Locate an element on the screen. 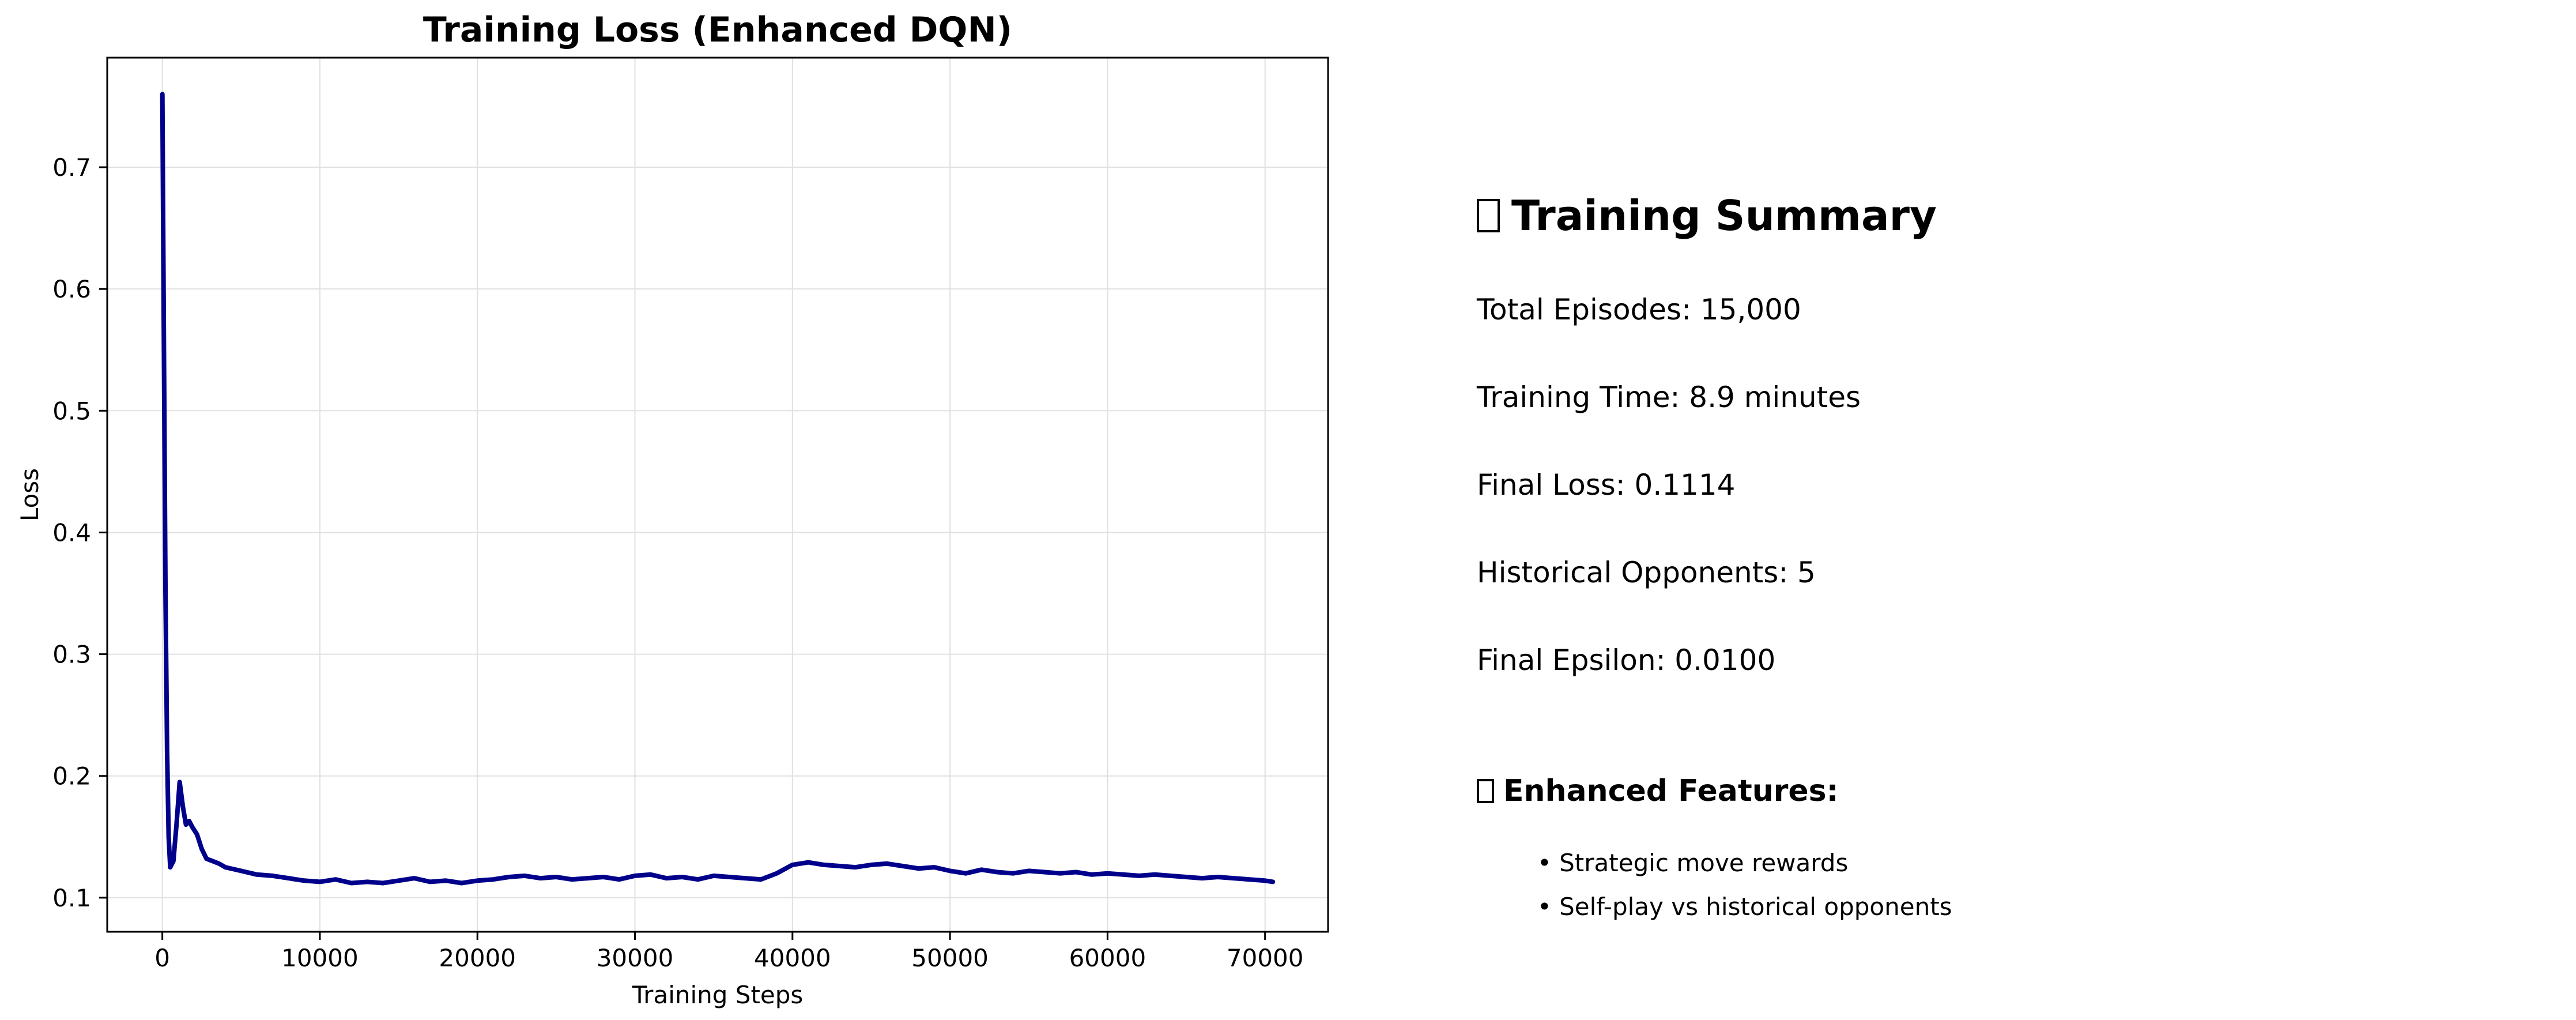  x-tick-label: 0 is located at coordinates (162, 958).